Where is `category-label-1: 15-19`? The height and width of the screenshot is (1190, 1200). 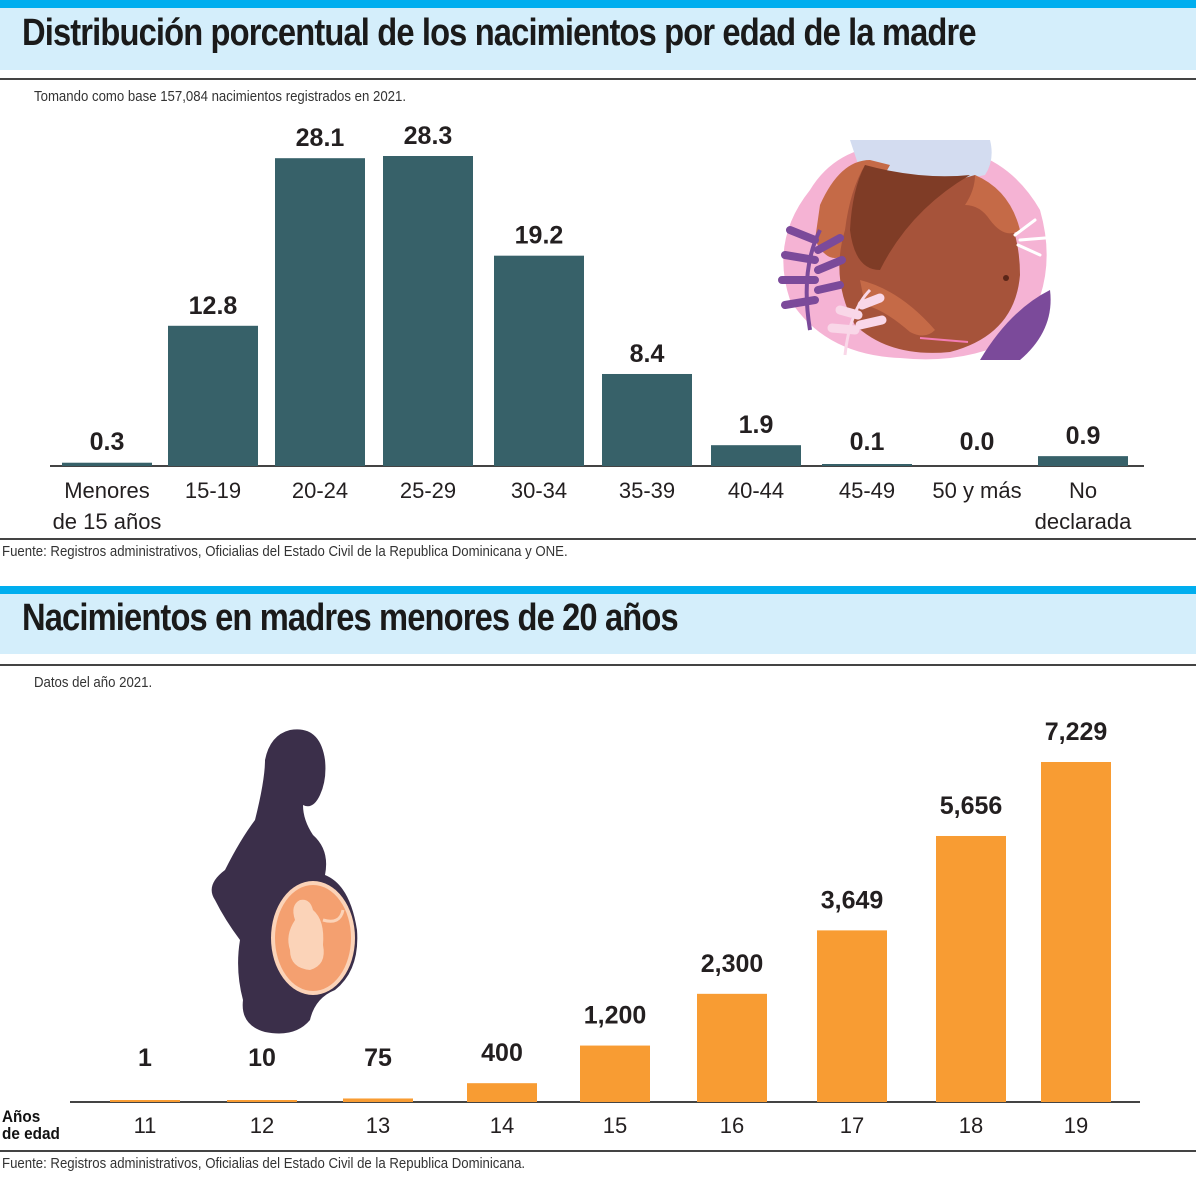 category-label-1: 15-19 is located at coordinates (213, 490).